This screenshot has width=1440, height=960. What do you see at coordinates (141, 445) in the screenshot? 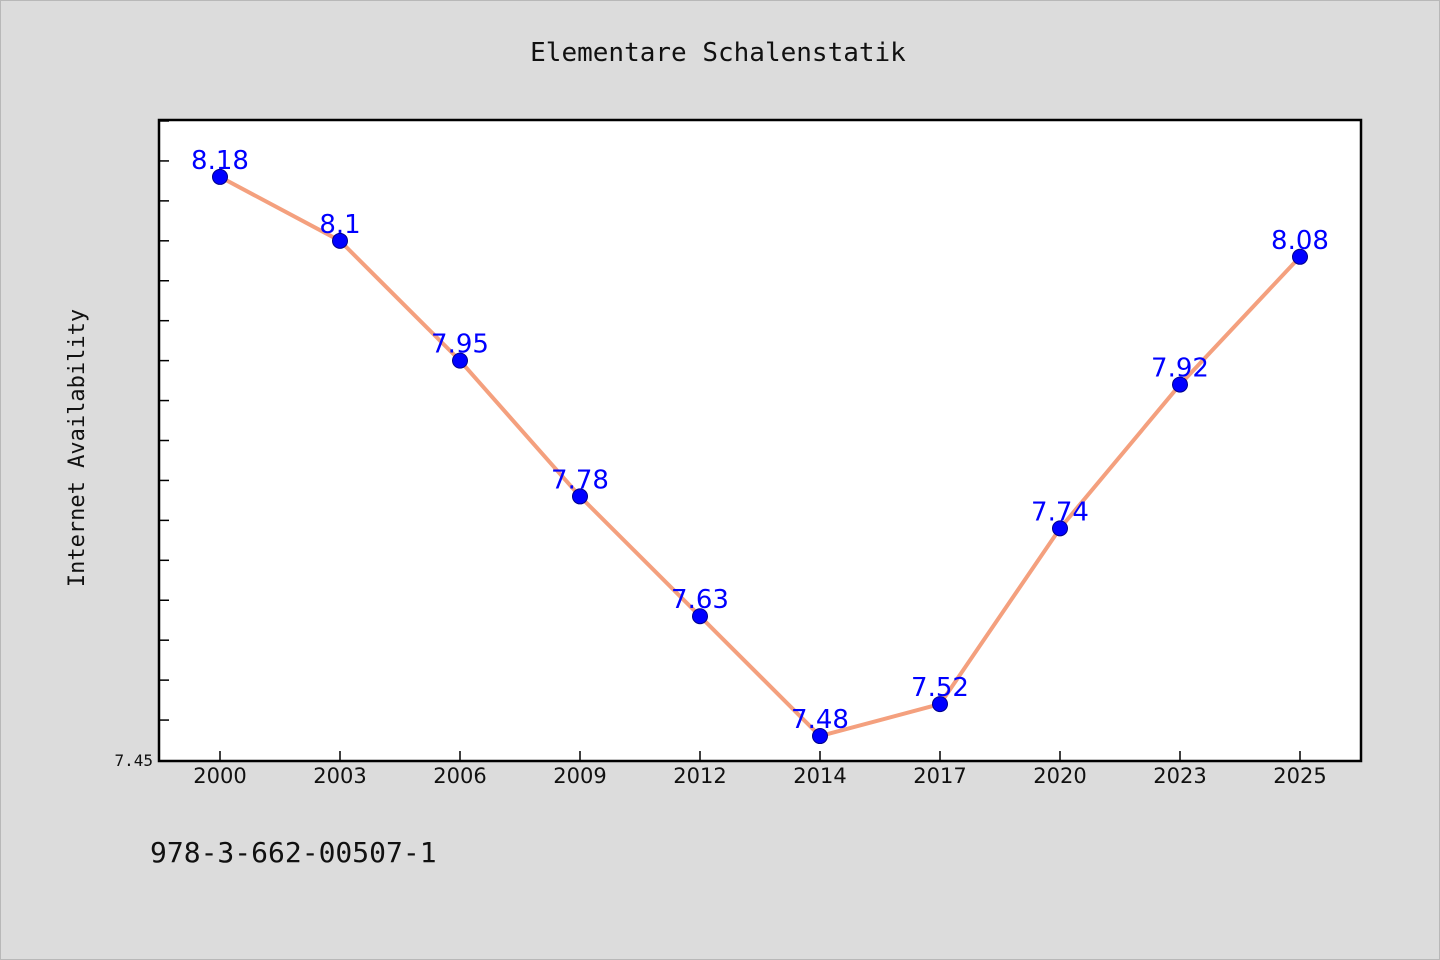
I see `y-ticks: 7.45` at bounding box center [141, 445].